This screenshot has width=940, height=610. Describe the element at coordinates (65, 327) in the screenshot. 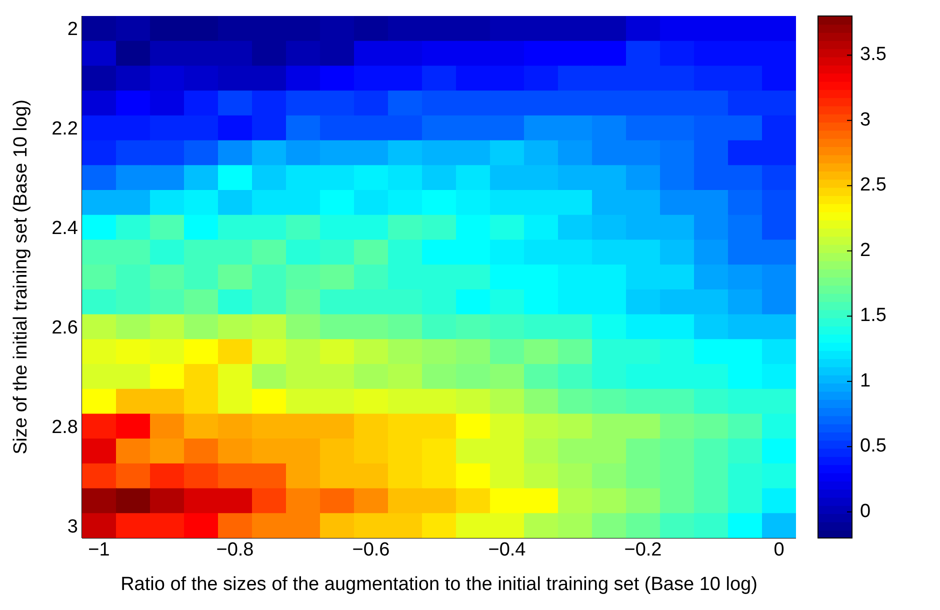

I see `y-tick-label: 2.6` at that location.